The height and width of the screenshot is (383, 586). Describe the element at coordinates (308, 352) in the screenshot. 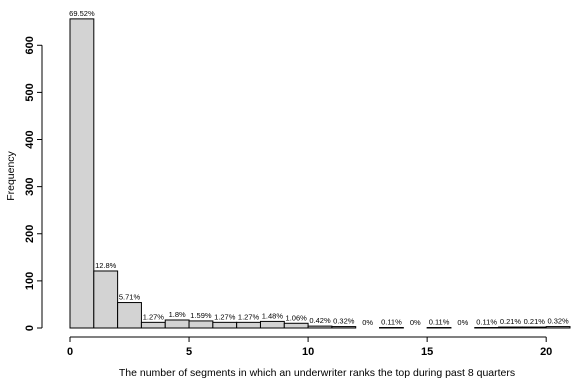

I see `x-tick-label: 10` at that location.